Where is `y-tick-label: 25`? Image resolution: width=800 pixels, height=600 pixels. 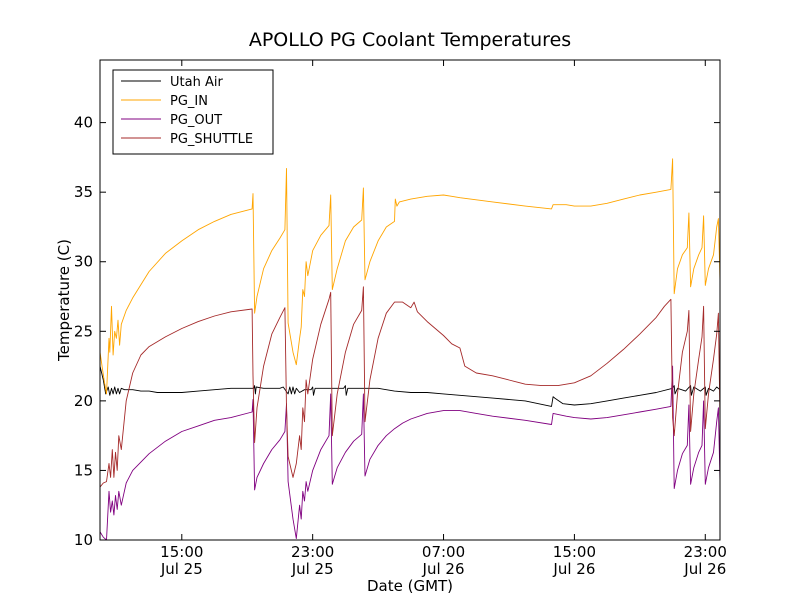
y-tick-label: 25 is located at coordinates (83, 331).